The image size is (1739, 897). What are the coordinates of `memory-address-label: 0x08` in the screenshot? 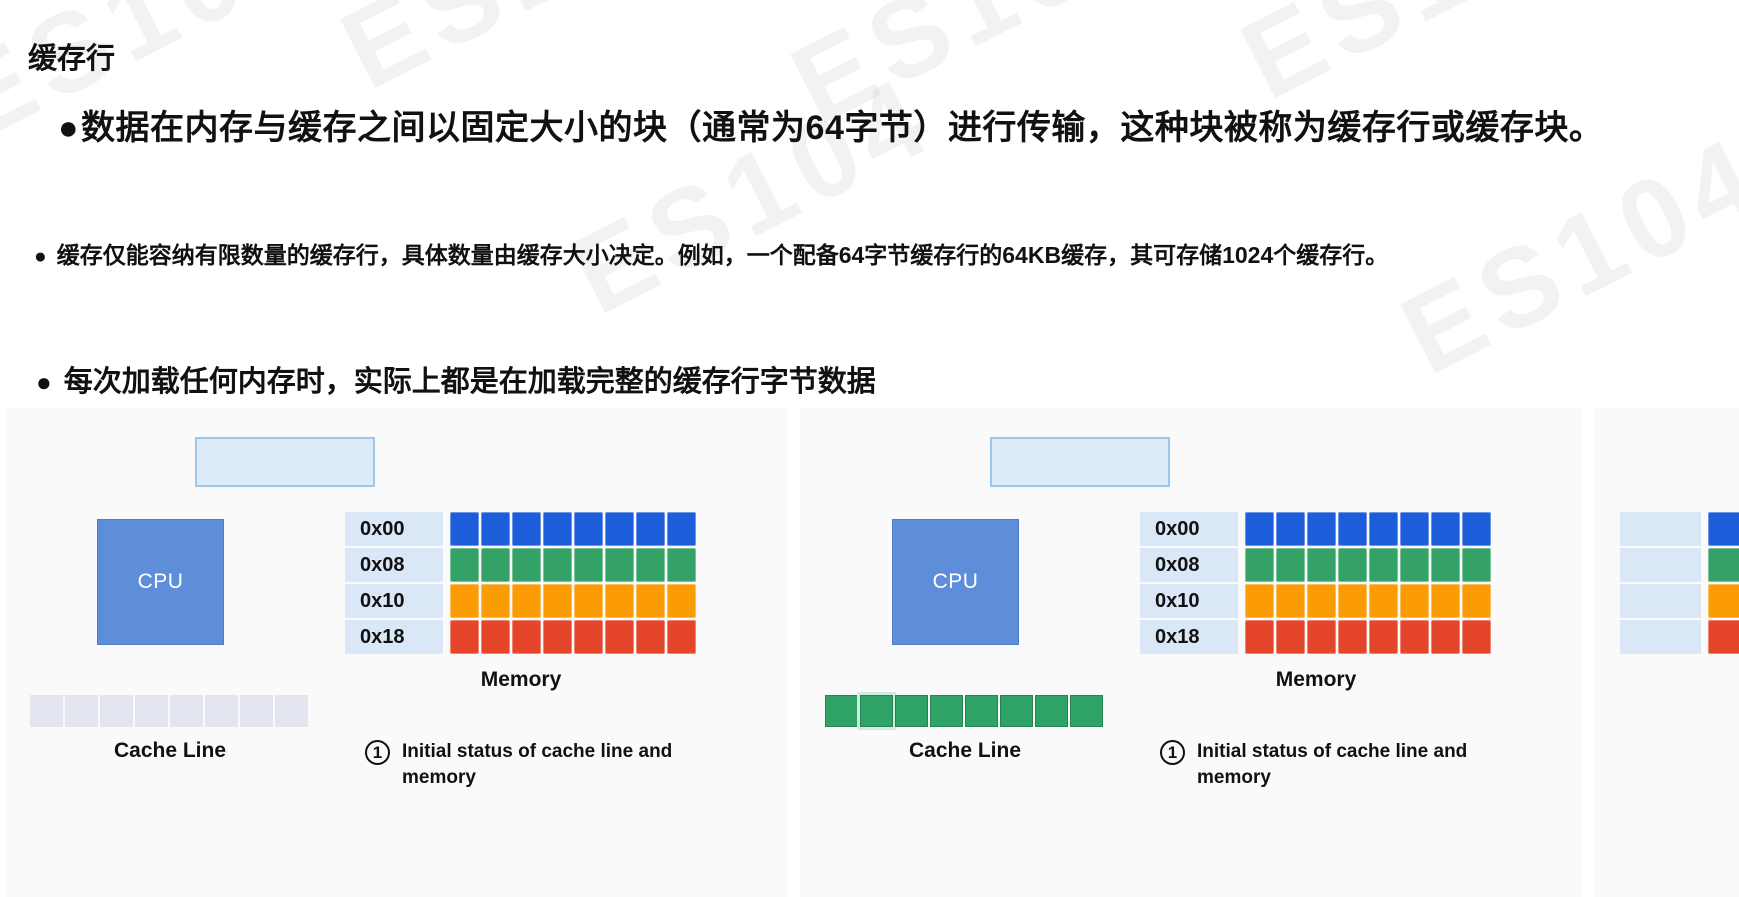 It's located at (1189, 565).